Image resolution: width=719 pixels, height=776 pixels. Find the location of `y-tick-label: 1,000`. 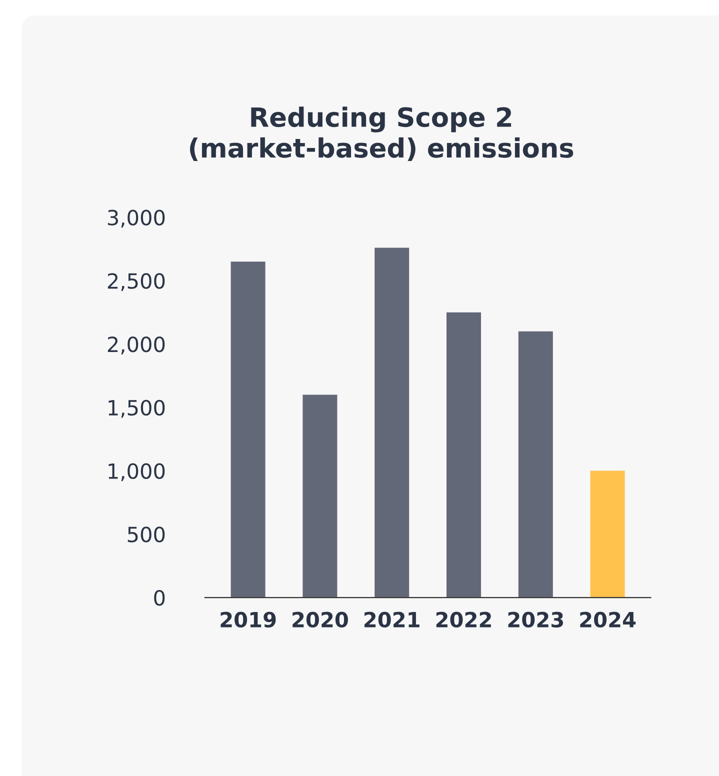

y-tick-label: 1,000 is located at coordinates (136, 472).